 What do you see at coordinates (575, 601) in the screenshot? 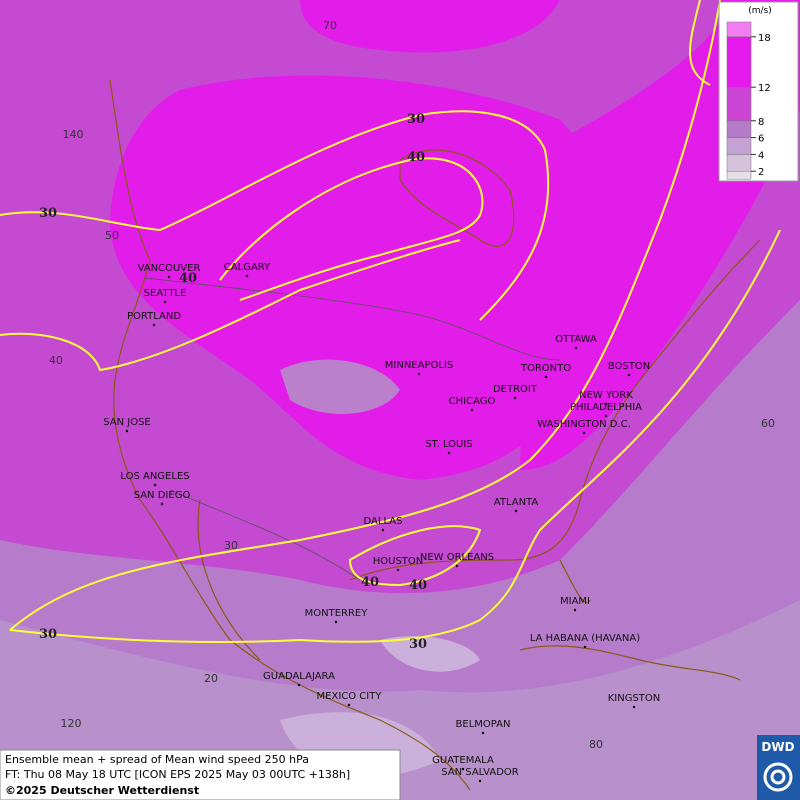
I see `city-label: MIAMI` at bounding box center [575, 601].